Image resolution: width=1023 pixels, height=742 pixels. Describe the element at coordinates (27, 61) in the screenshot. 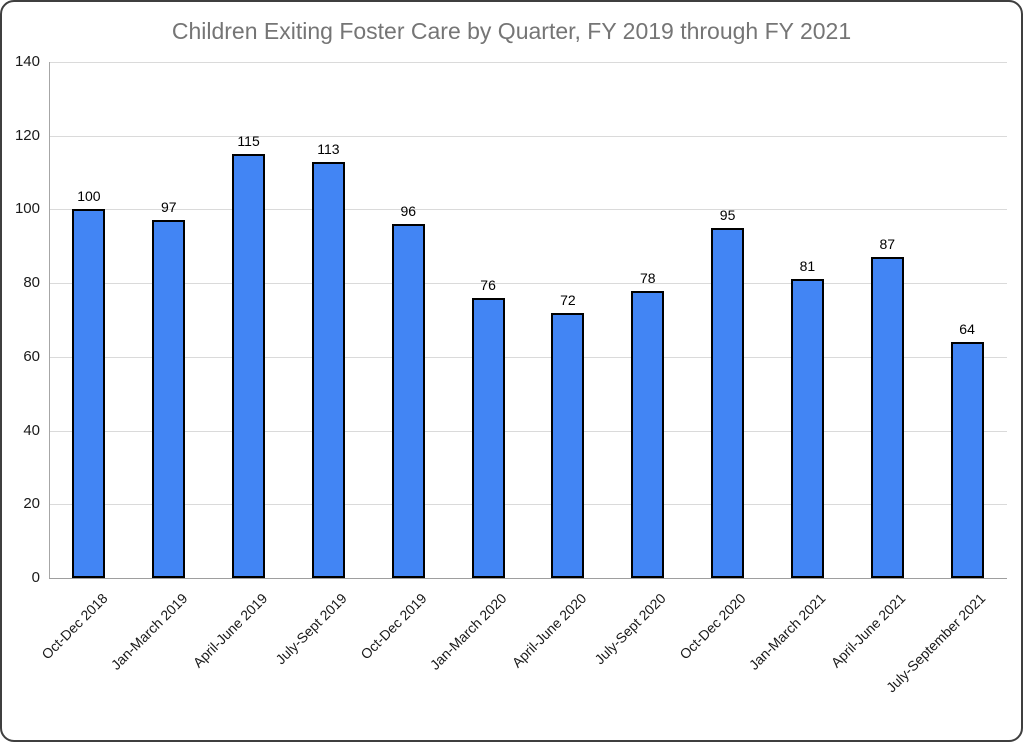

I see `y-tick-label: 140` at that location.